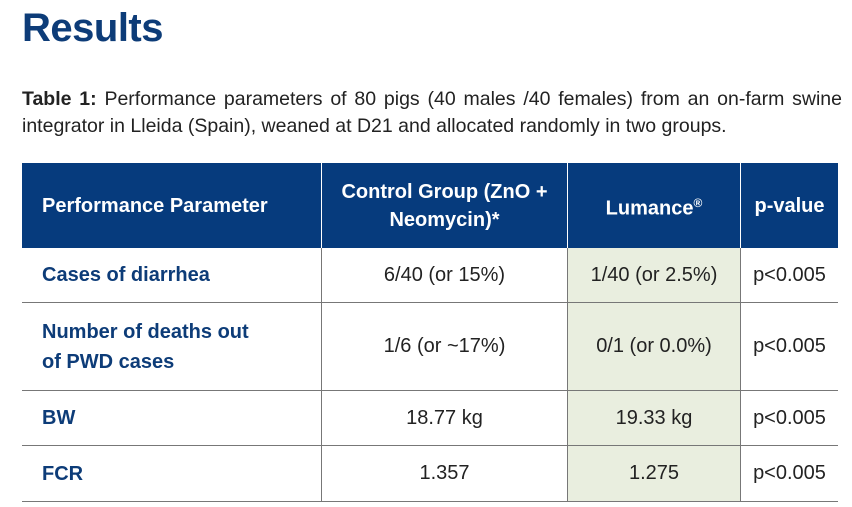 The height and width of the screenshot is (507, 852). Describe the element at coordinates (789, 205) in the screenshot. I see `header-pvalue: p-value` at that location.